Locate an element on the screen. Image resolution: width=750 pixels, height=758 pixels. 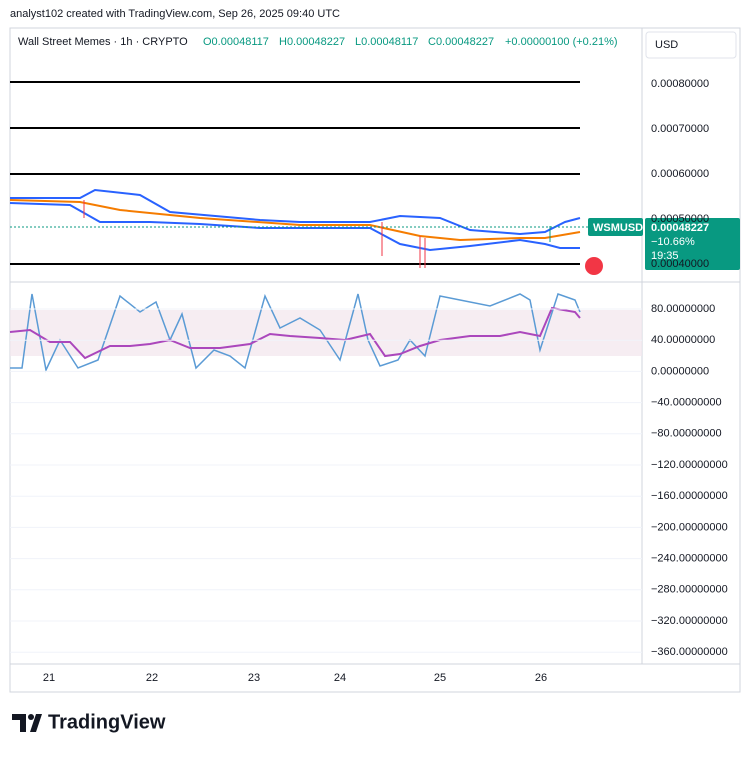
time-label: 24 is located at coordinates (340, 678).